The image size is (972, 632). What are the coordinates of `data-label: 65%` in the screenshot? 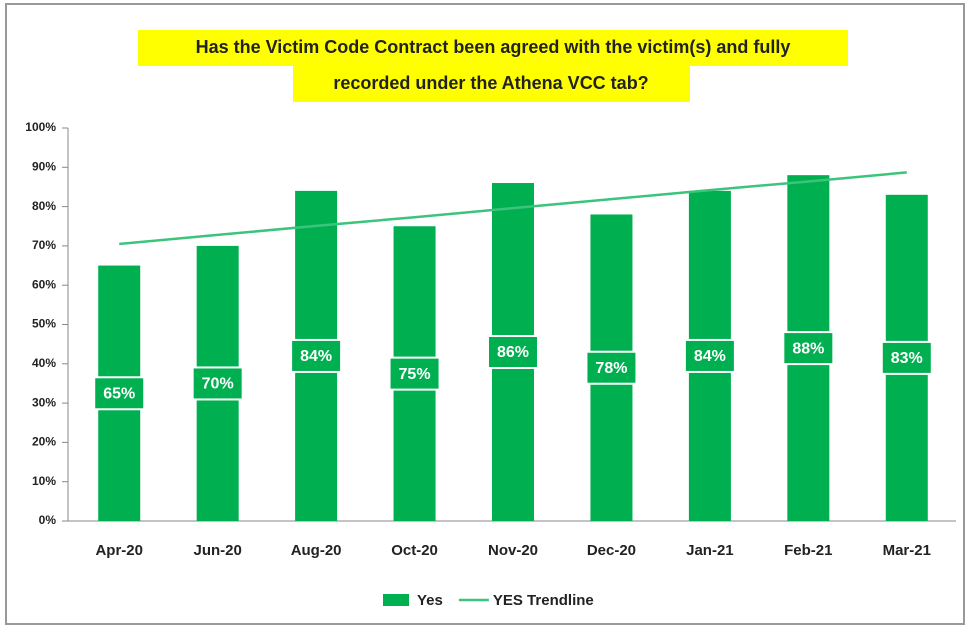 It's located at (119, 393).